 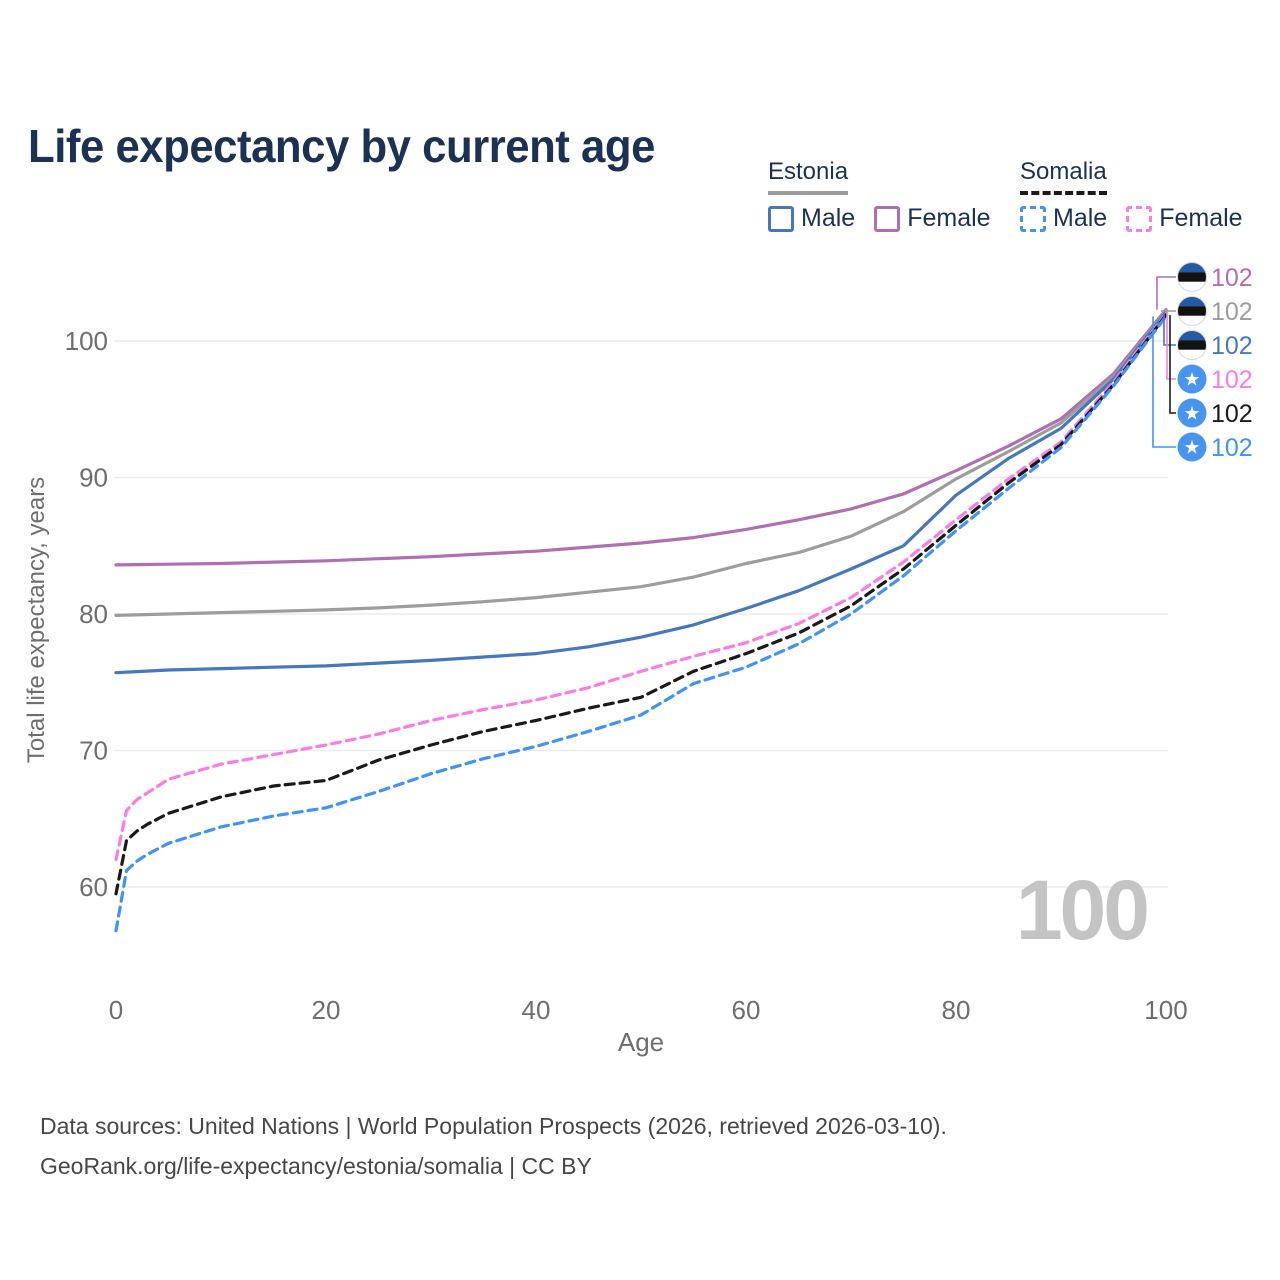 I want to click on legend-item-somalia-female: Female, so click(x=1184, y=218).